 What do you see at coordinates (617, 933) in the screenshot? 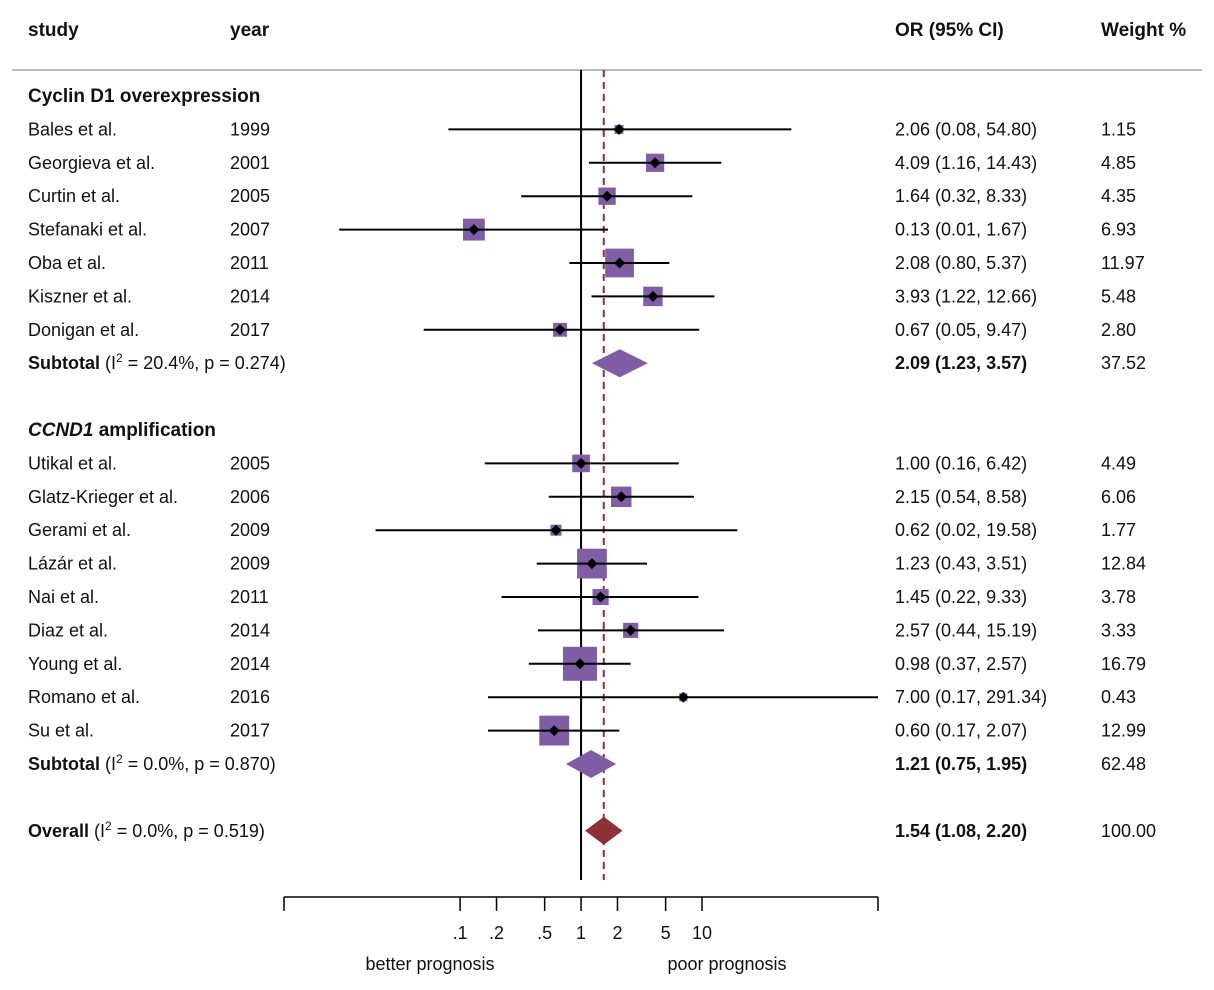
I see `axis-tick-label: 2` at bounding box center [617, 933].